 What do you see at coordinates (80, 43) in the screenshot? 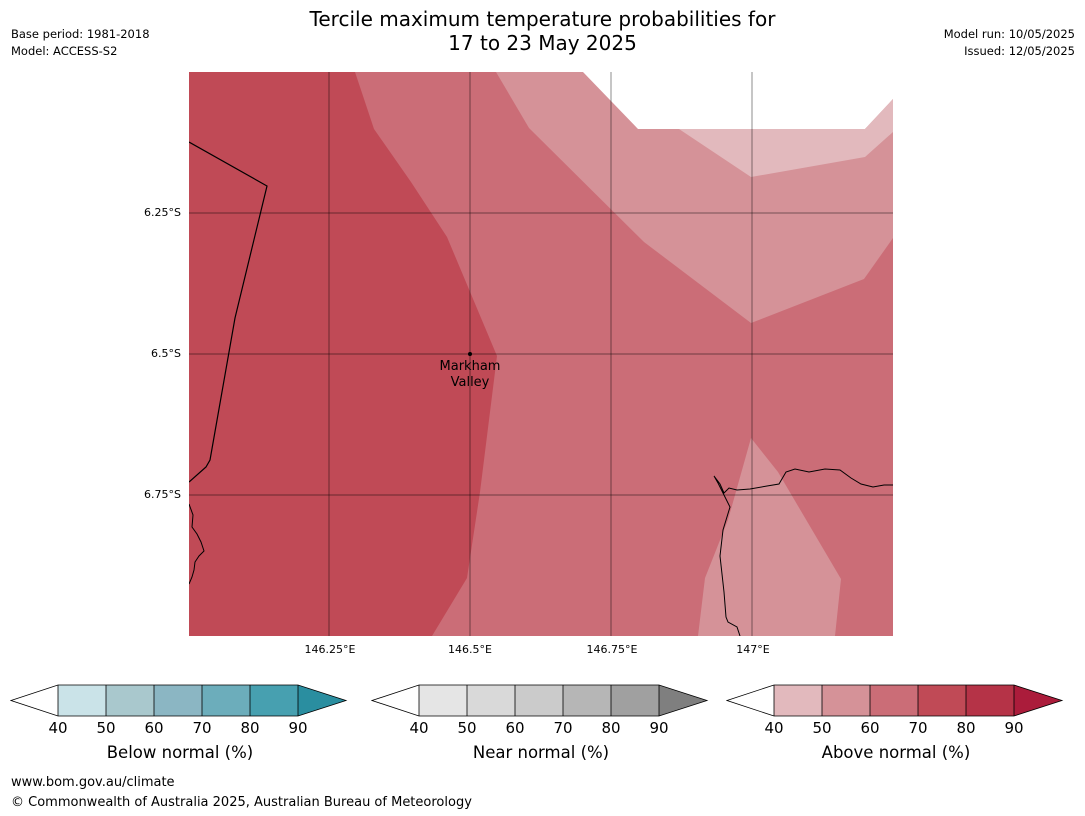
I see `header-left: Base period: 1981-2018 Model: ACCESS-S2` at bounding box center [80, 43].